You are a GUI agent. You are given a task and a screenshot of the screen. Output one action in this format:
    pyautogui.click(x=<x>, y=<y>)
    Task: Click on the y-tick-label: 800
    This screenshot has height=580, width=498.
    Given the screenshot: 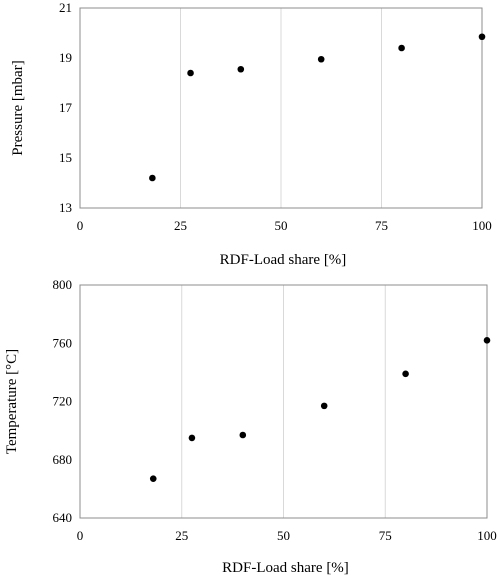 What is the action you would take?
    pyautogui.click(x=63, y=284)
    